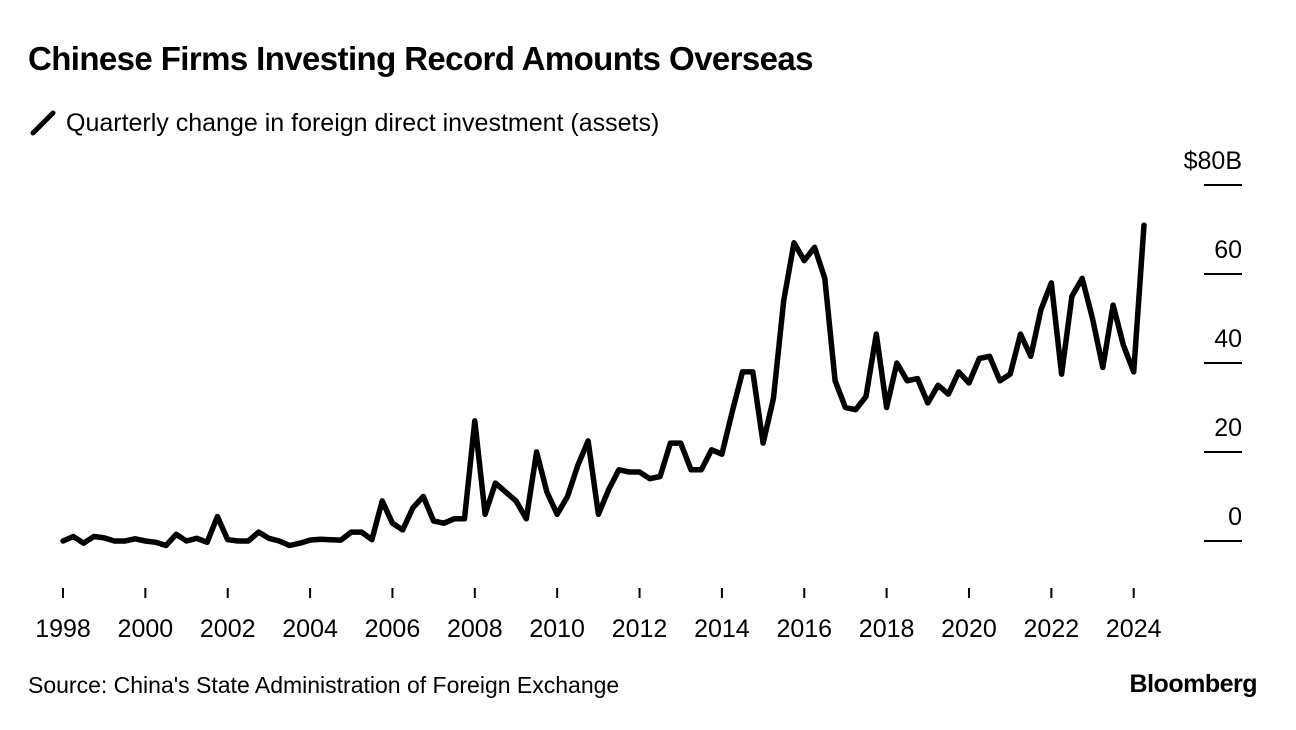  Describe the element at coordinates (43, 123) in the screenshot. I see `line-series-icon` at that location.